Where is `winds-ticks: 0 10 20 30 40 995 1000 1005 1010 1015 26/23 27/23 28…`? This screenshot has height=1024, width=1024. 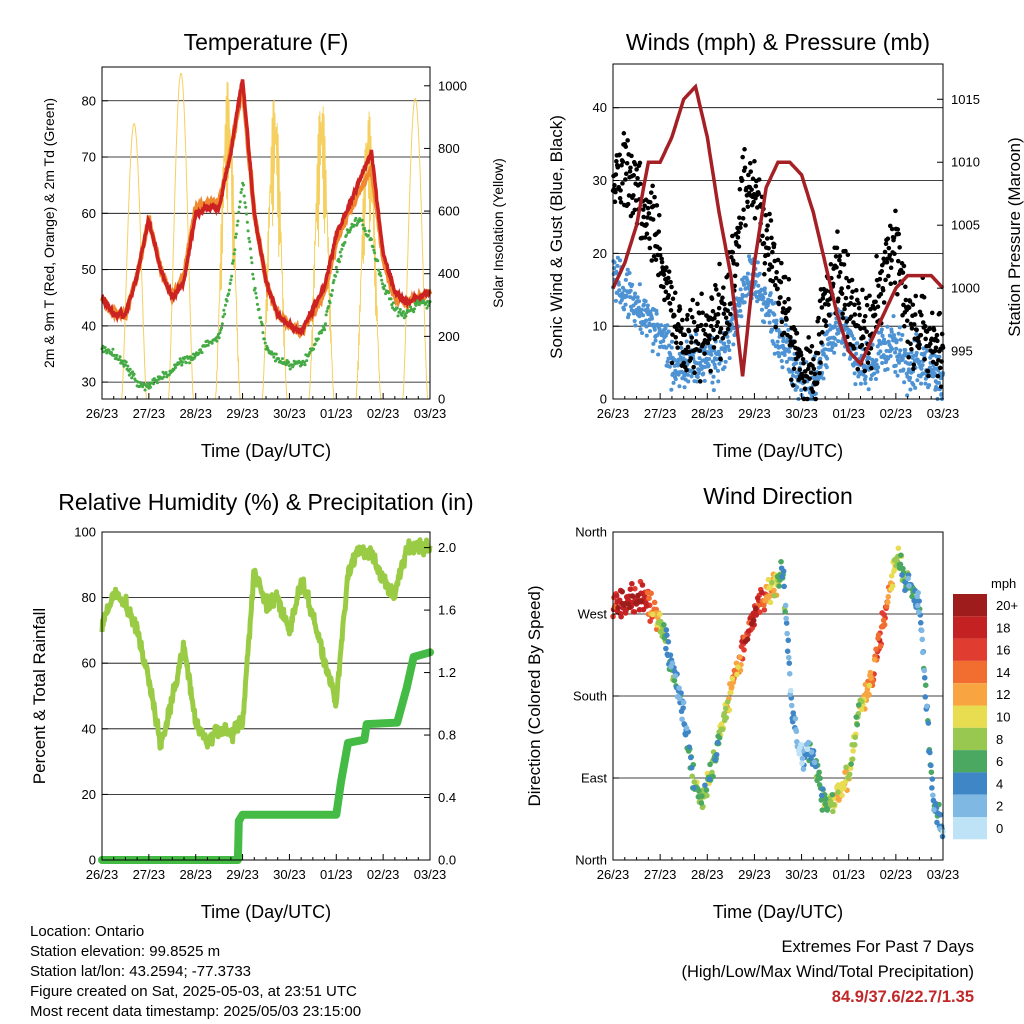
winds-ticks: 0 10 20 30 40 995 1000 1005 1010 1015 26/23 27/23 28… is located at coordinates (786, 256).